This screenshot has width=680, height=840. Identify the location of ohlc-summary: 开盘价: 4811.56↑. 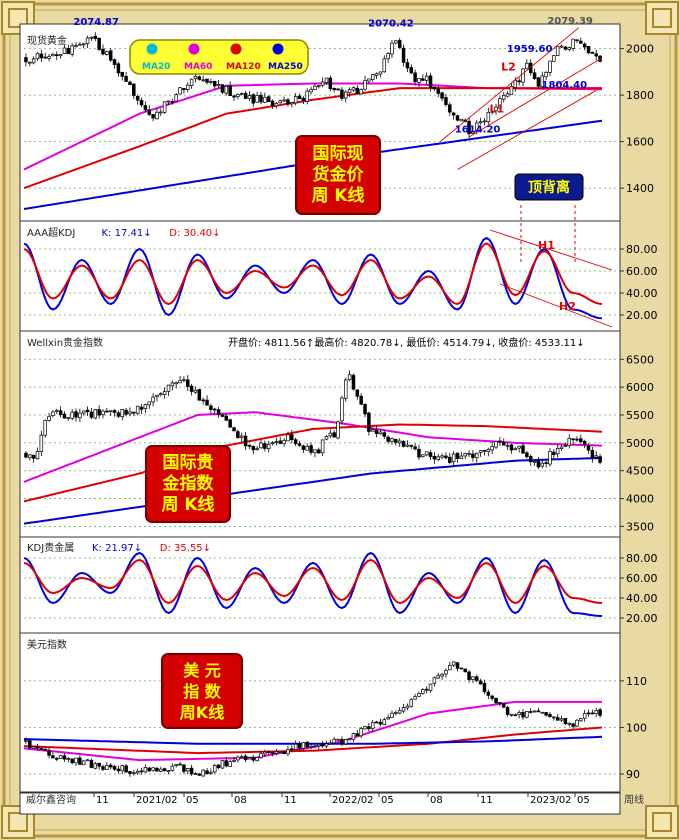
(271, 342).